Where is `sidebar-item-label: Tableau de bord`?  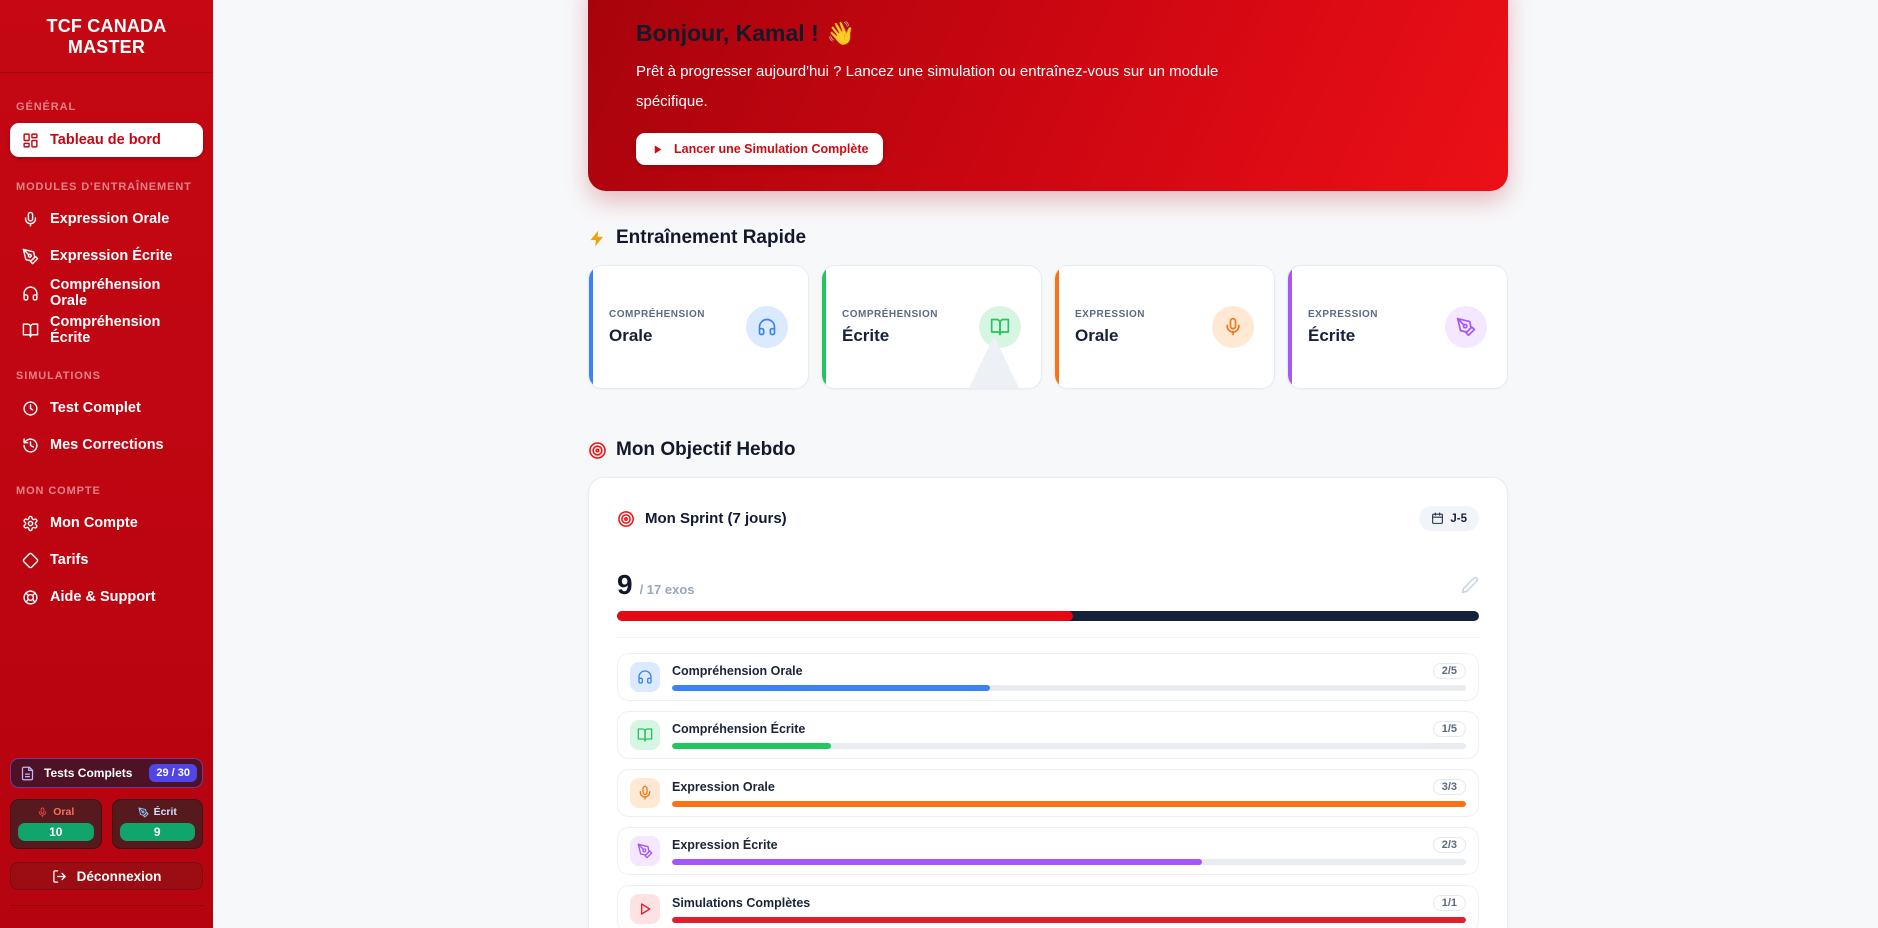 sidebar-item-label: Tableau de bord is located at coordinates (105, 140).